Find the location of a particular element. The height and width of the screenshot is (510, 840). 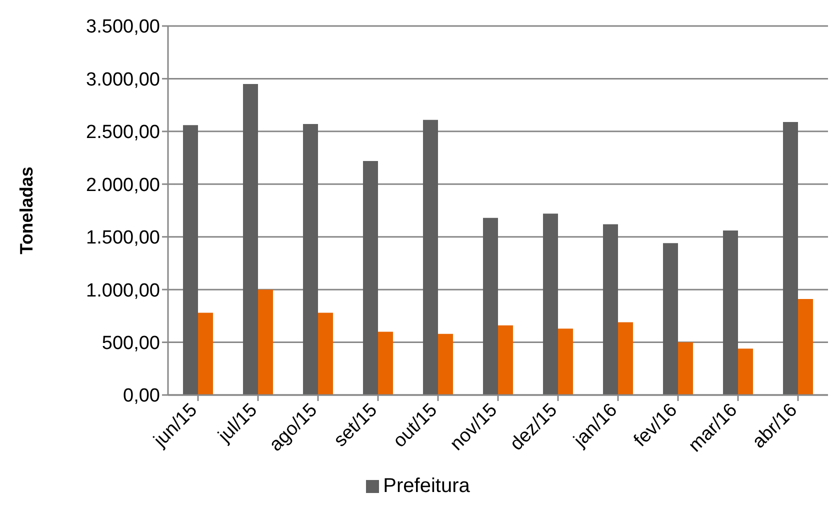

y-axis-title: Toneladas is located at coordinates (26, 210).